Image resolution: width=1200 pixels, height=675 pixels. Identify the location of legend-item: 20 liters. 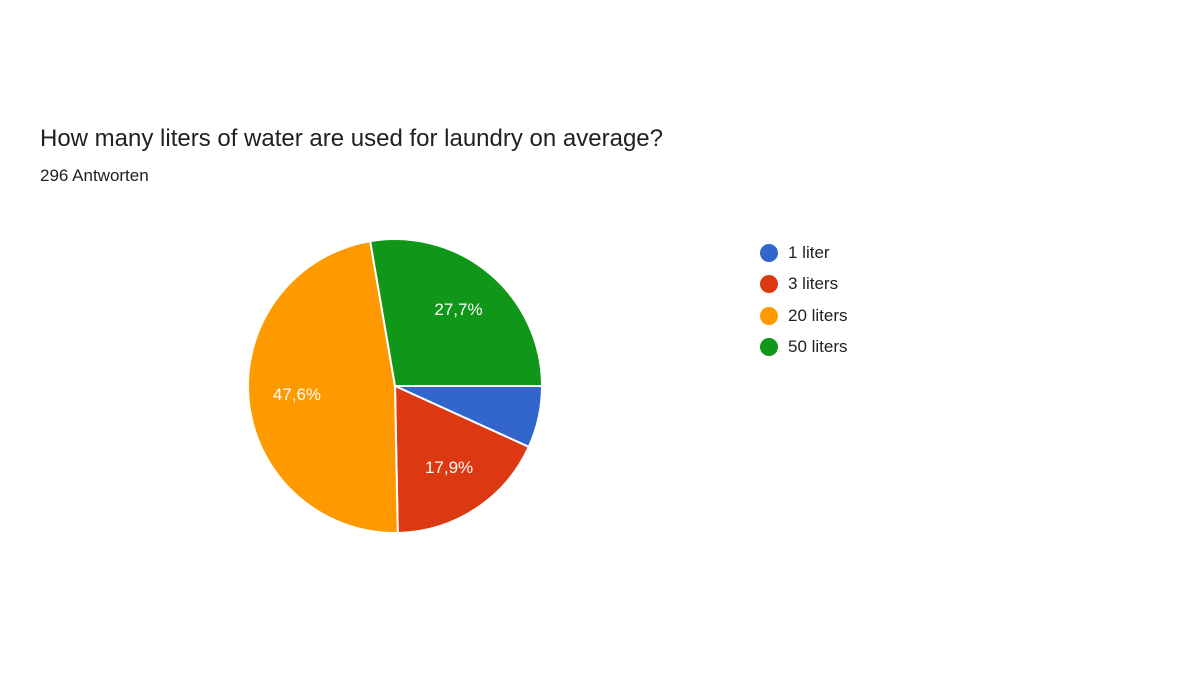
(804, 316).